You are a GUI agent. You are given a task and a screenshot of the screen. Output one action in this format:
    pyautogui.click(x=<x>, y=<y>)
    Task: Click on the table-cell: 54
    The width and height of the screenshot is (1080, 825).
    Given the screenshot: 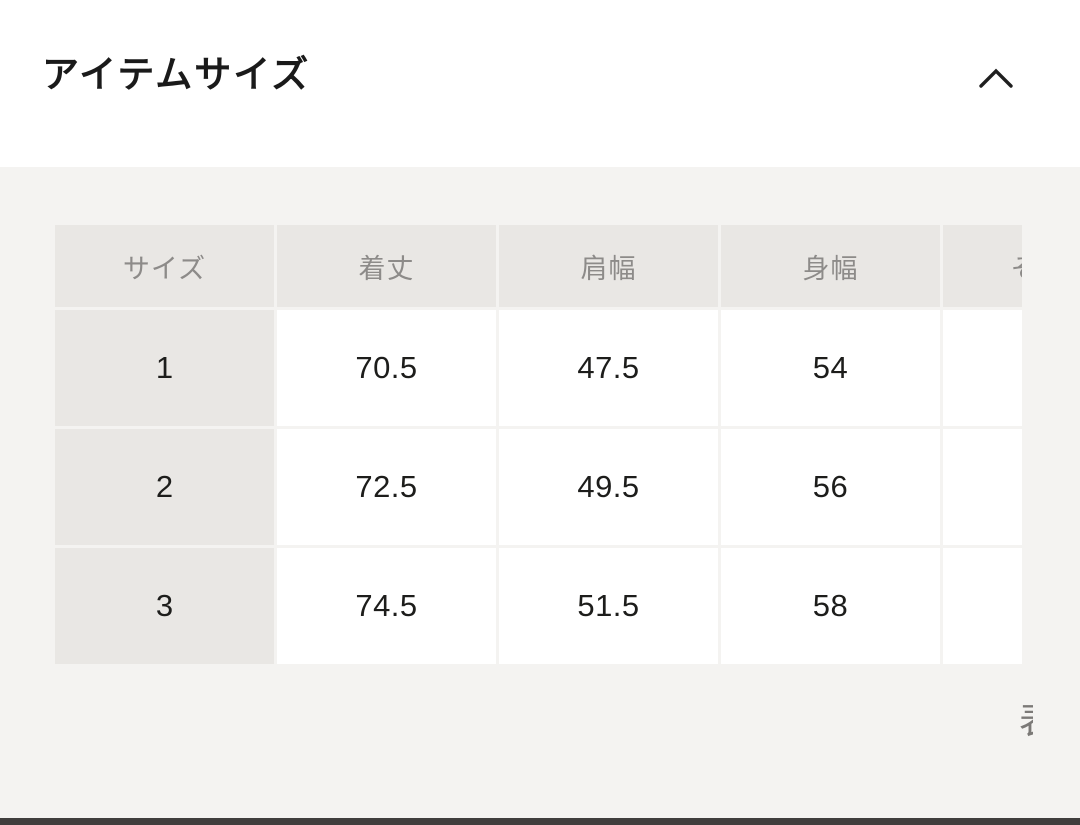 What is the action you would take?
    pyautogui.click(x=830, y=368)
    